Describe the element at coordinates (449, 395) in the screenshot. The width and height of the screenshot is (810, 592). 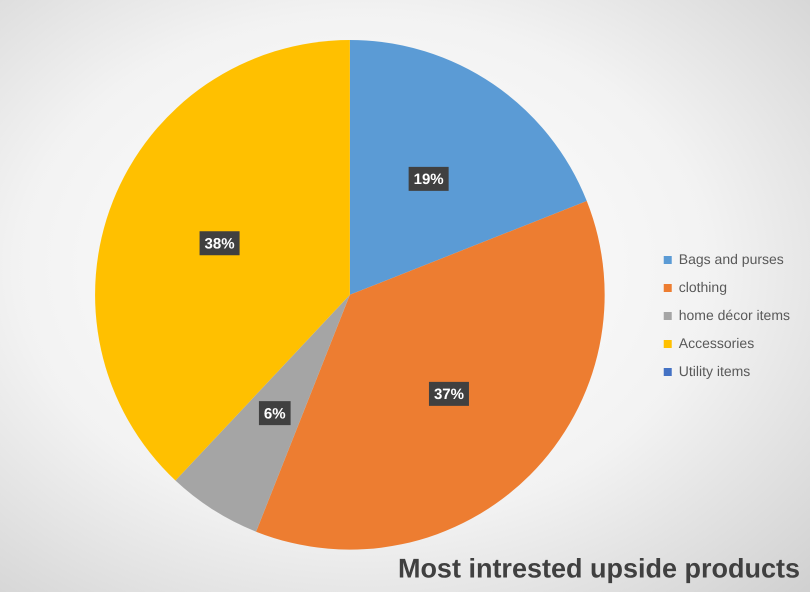
I see `data-label: 37%` at that location.